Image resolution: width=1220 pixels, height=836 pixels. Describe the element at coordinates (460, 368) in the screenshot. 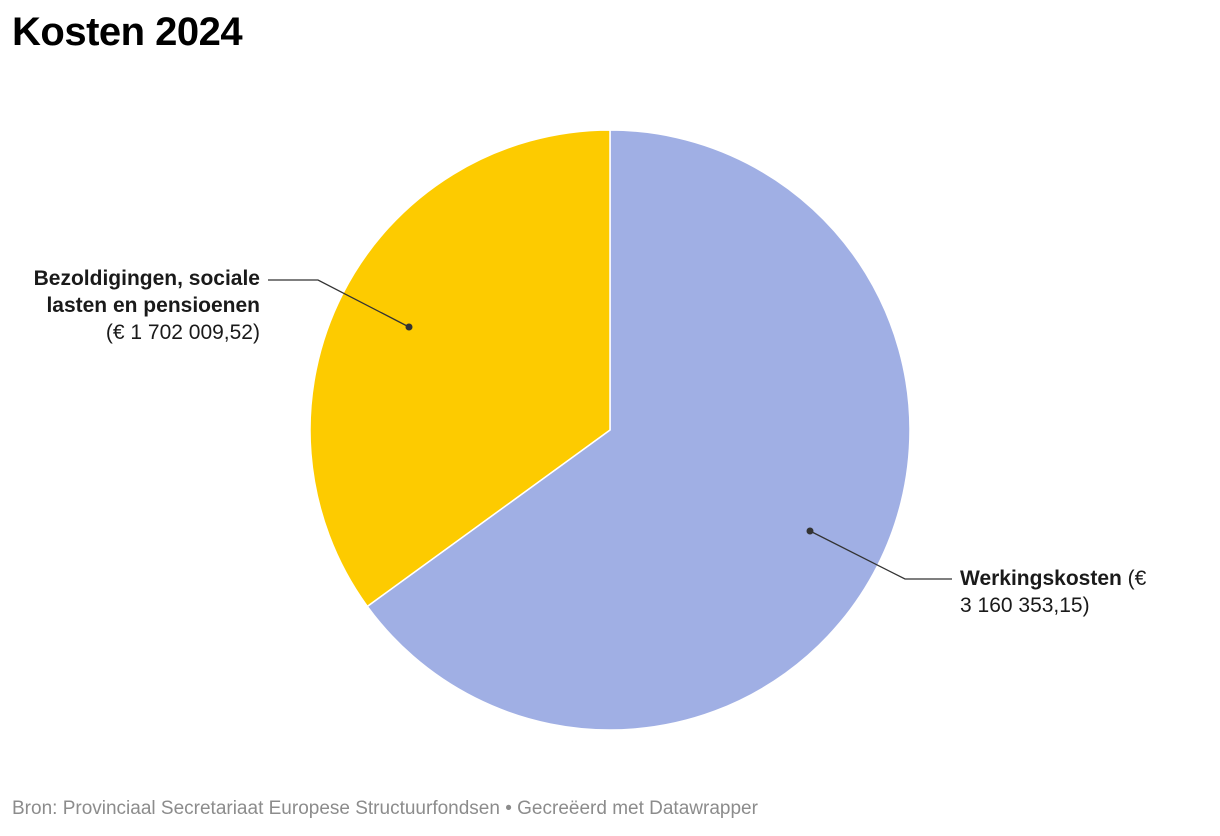

I see `pie-slice-bezoldigingen` at that location.